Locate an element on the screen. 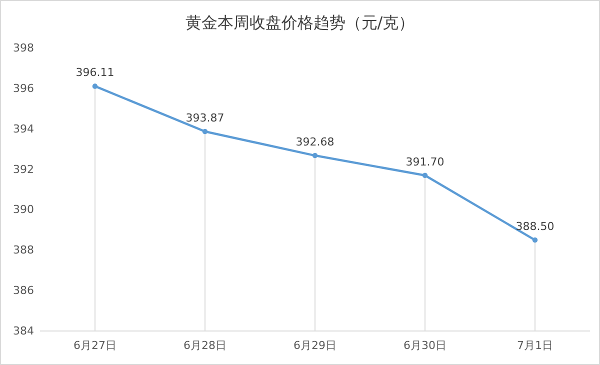  y-tick-label: 384 is located at coordinates (23, 331).